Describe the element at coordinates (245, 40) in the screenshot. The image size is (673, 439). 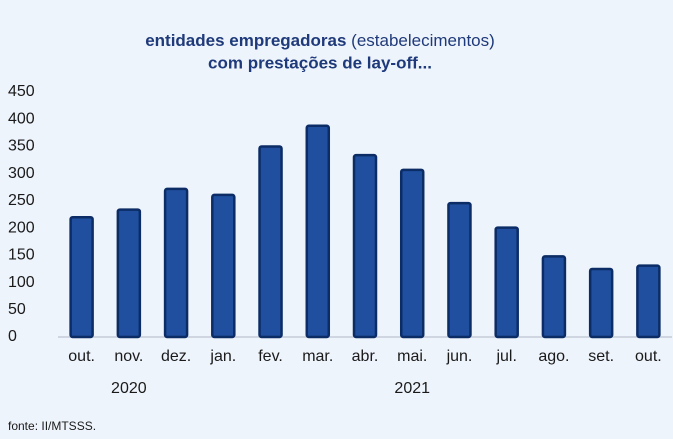
I see `title-bold: entidades empregadoras` at that location.